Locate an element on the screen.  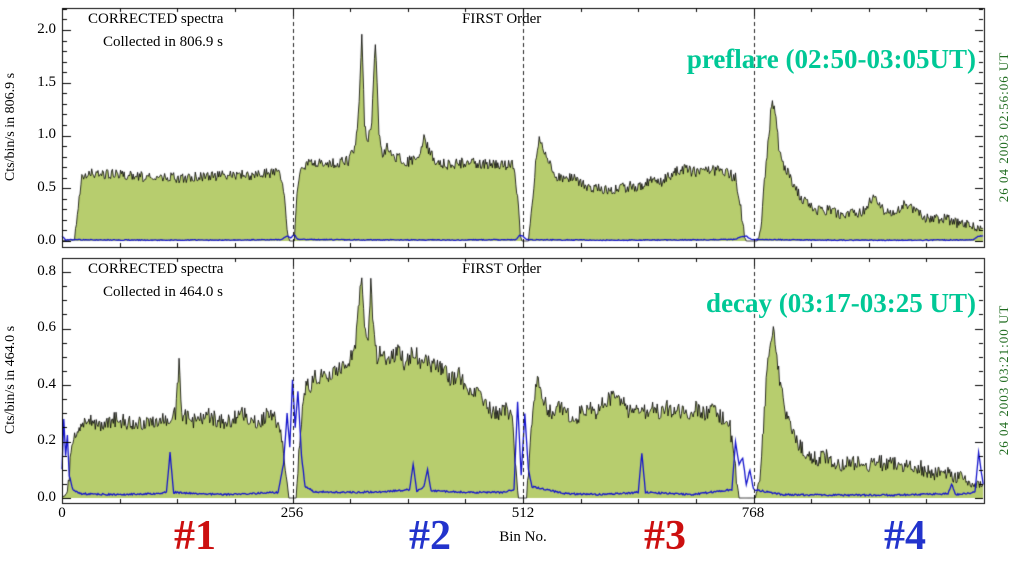
y-tick-label: 1.0 is located at coordinates (46, 134).